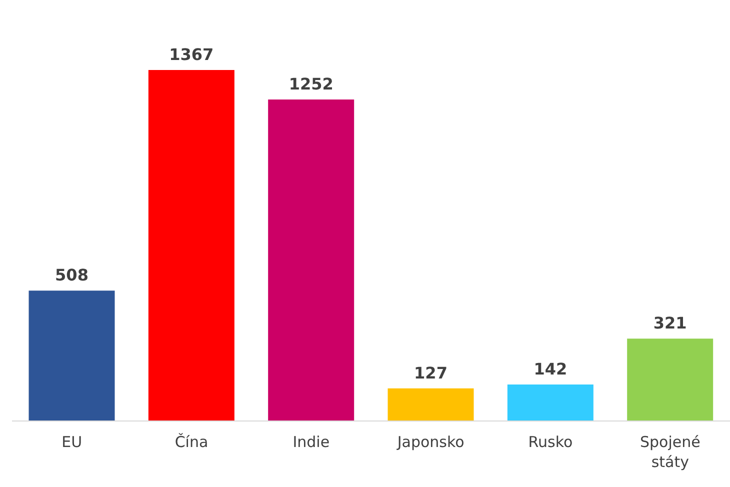 The image size is (730, 487). What do you see at coordinates (551, 369) in the screenshot?
I see `data-label: 142` at bounding box center [551, 369].